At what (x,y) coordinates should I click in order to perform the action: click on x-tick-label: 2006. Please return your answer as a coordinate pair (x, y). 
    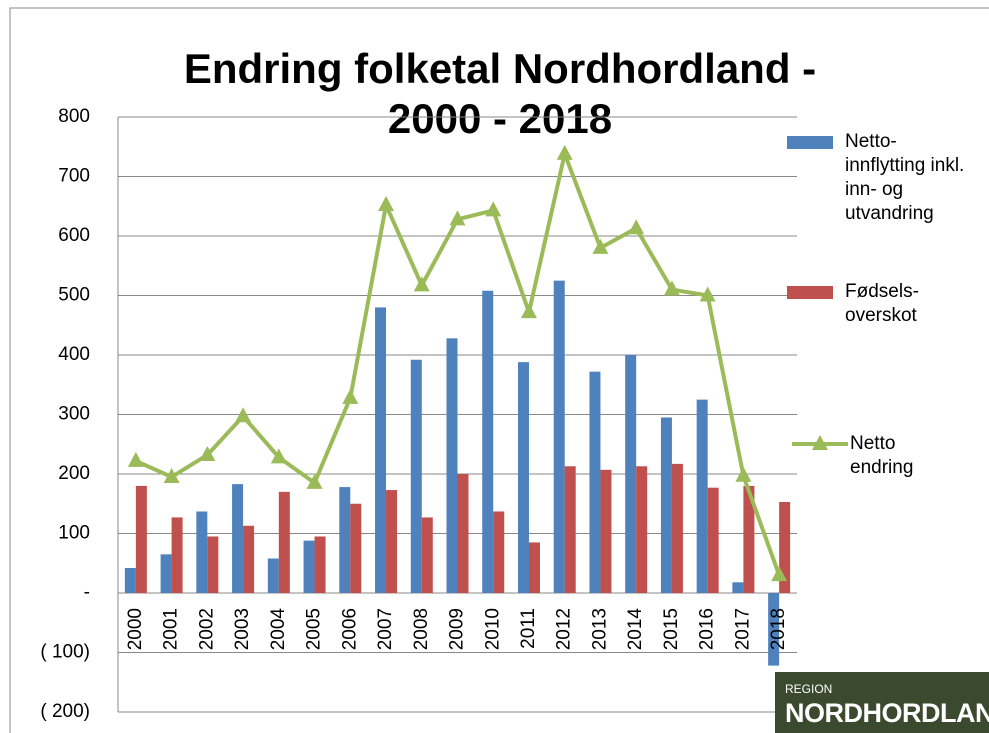
    Looking at the image, I should click on (349, 629).